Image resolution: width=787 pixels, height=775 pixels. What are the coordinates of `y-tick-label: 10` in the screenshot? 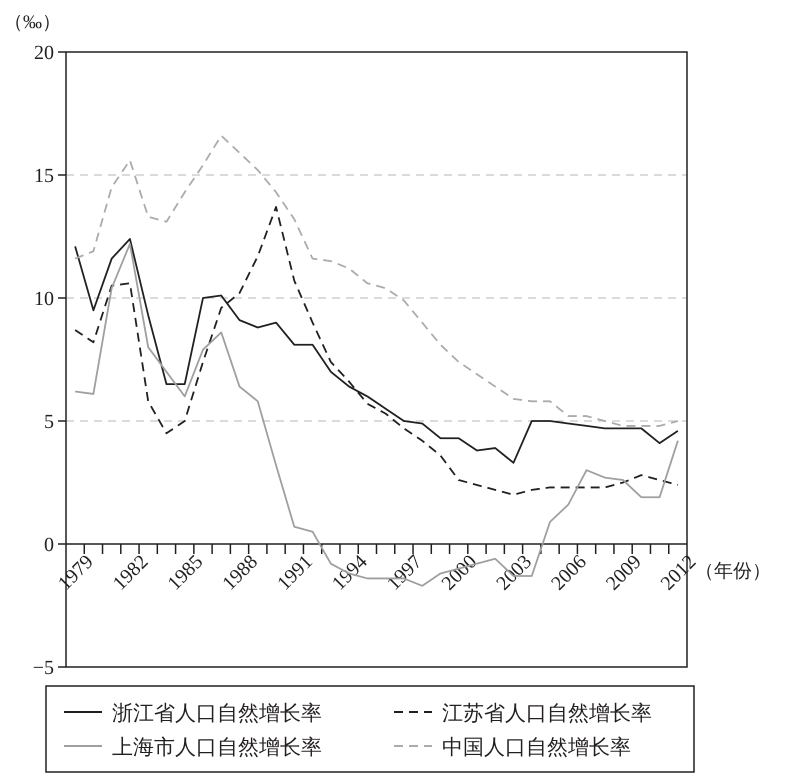 It's located at (44, 299).